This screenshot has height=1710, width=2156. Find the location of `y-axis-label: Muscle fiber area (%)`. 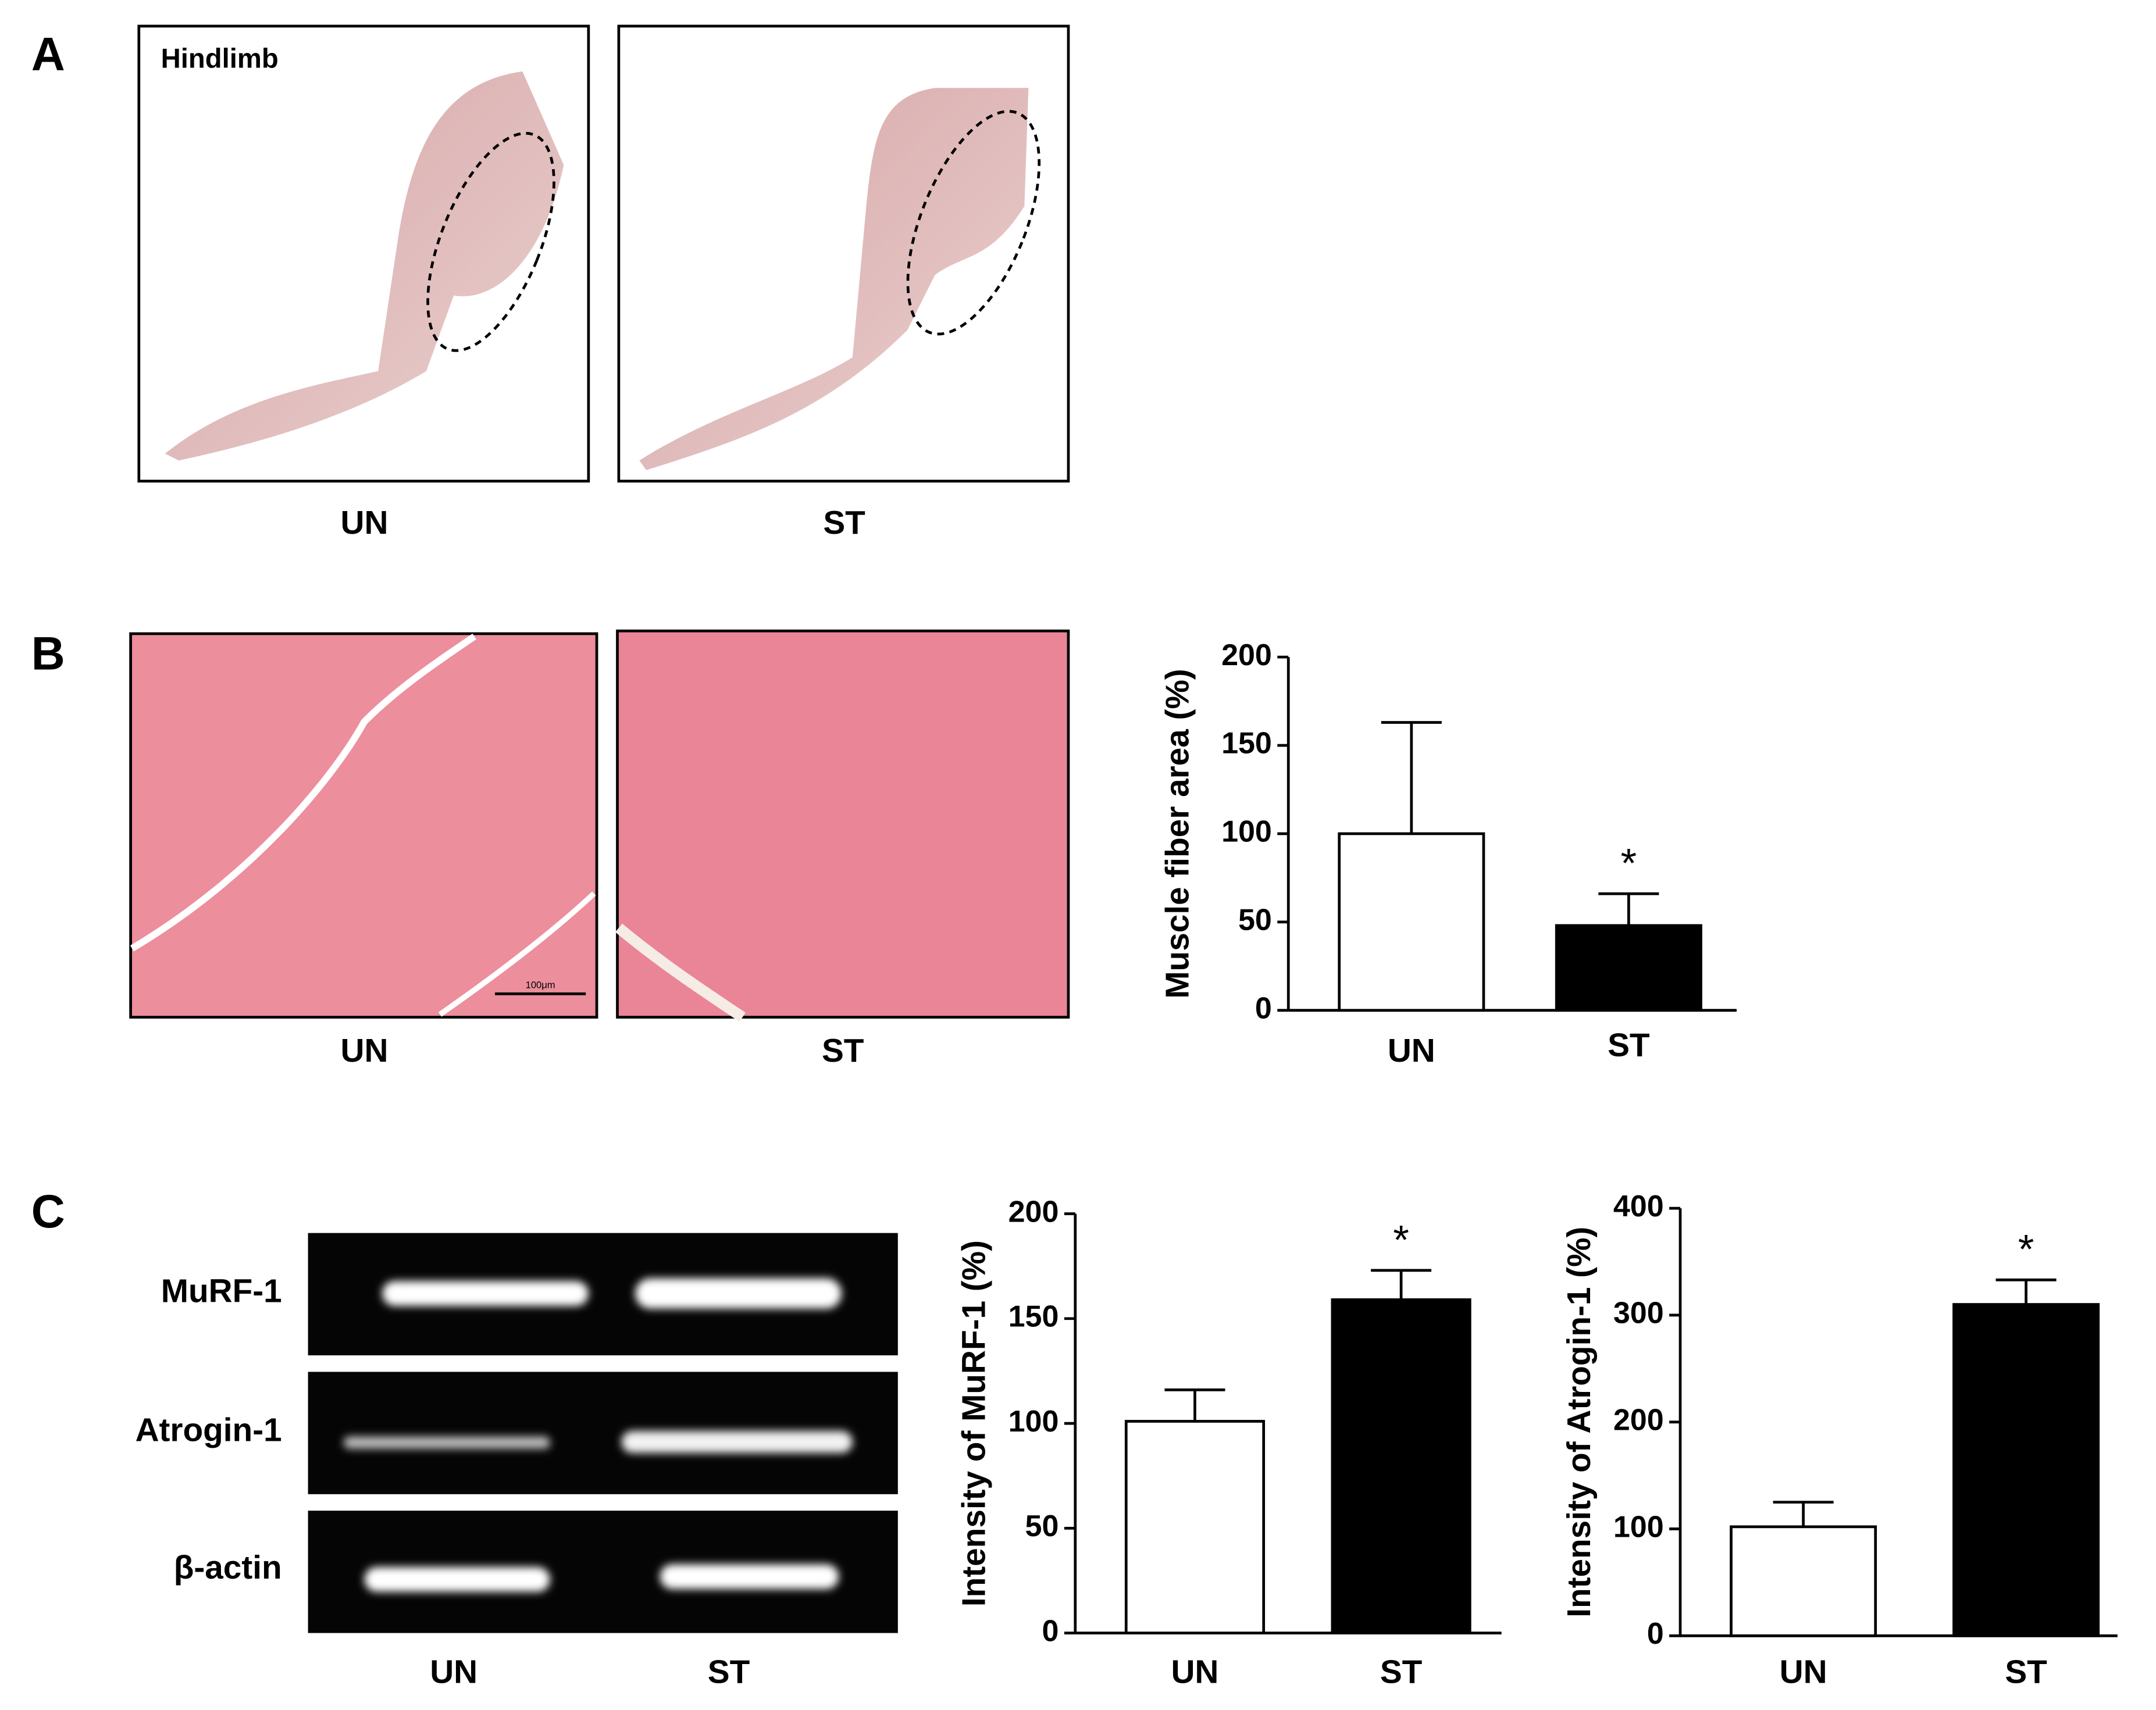

y-axis-label: Muscle fiber area (%) is located at coordinates (1177, 833).